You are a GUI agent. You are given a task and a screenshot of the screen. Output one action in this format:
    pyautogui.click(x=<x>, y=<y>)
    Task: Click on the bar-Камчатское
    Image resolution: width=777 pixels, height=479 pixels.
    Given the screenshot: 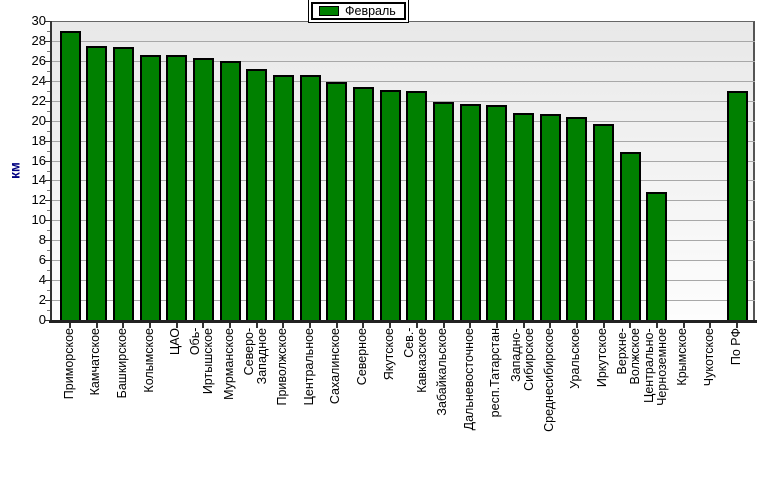 What is the action you would take?
    pyautogui.click(x=97, y=182)
    